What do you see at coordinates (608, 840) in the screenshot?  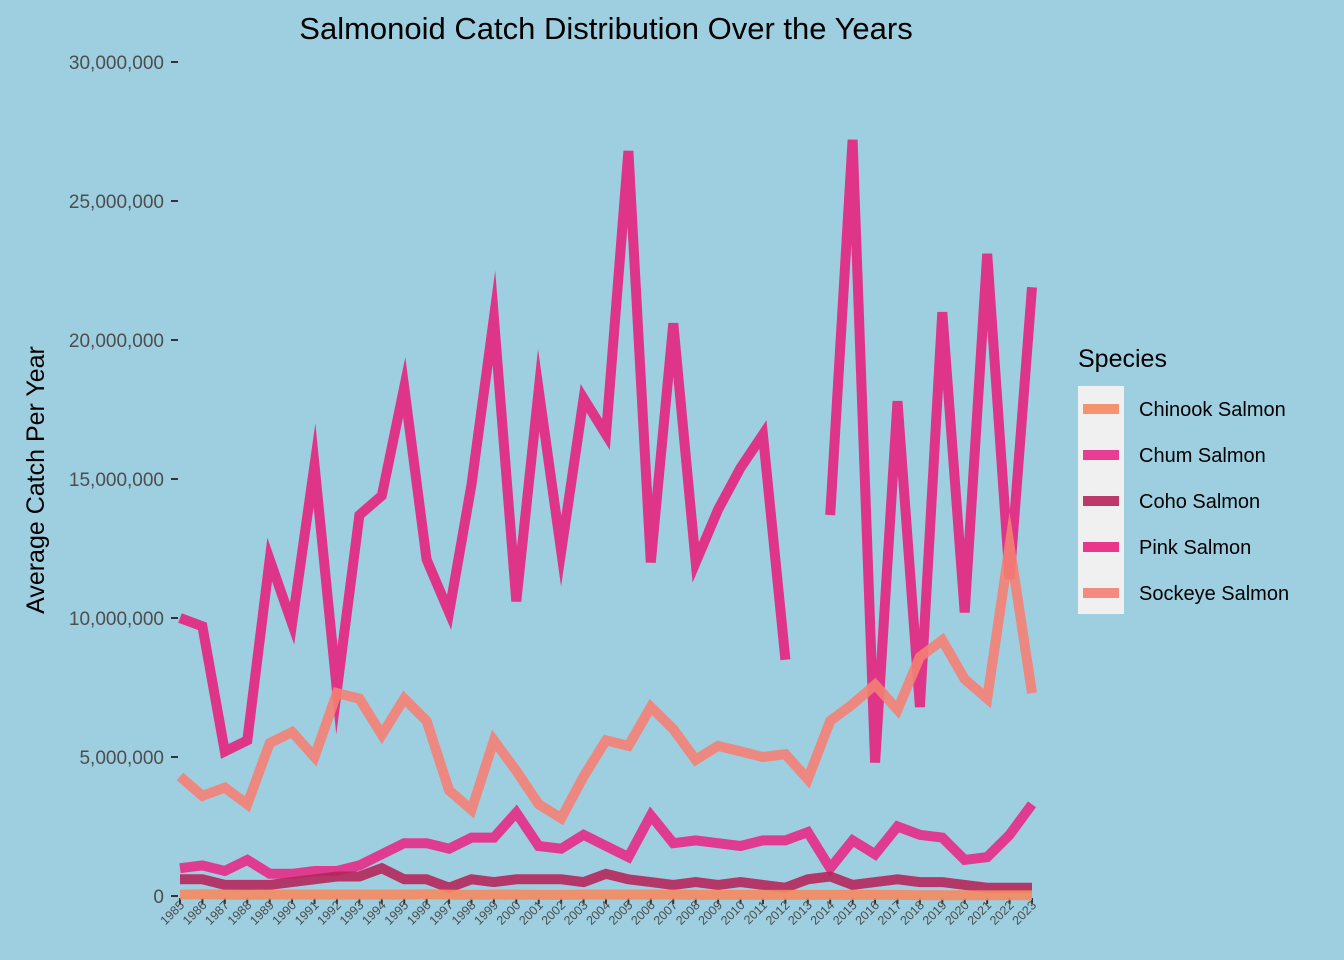 I see `series-line-chum-salmon` at bounding box center [608, 840].